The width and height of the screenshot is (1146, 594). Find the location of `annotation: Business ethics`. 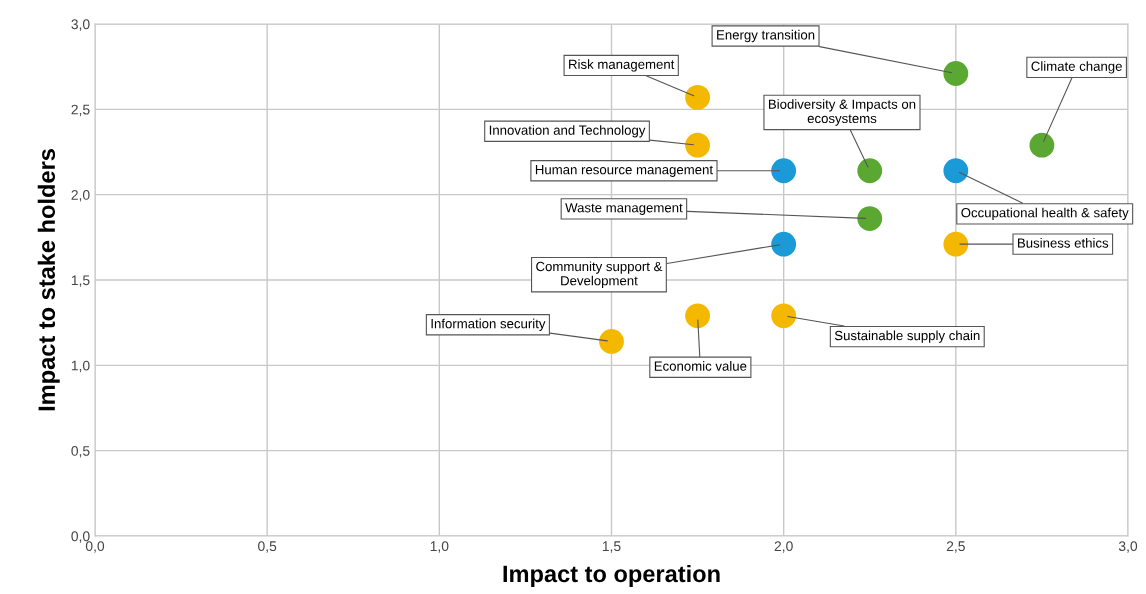

annotation: Business ethics is located at coordinates (1063, 243).